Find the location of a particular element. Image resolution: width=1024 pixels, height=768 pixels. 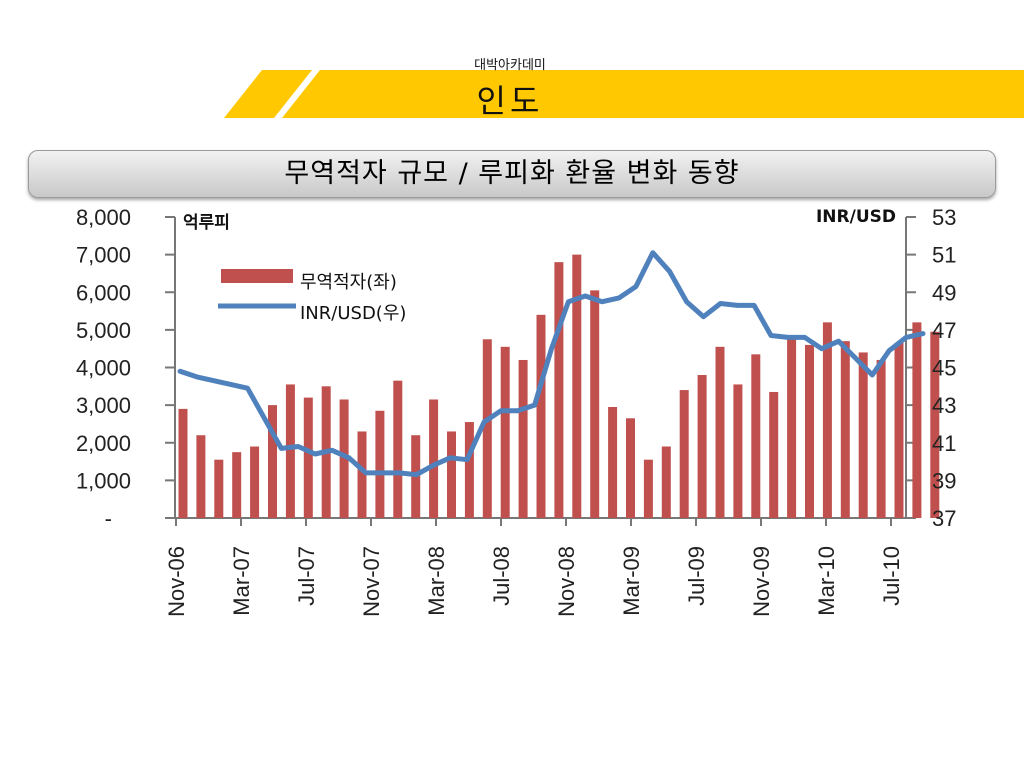

left-tick-label: 2,000 is located at coordinates (103, 443).